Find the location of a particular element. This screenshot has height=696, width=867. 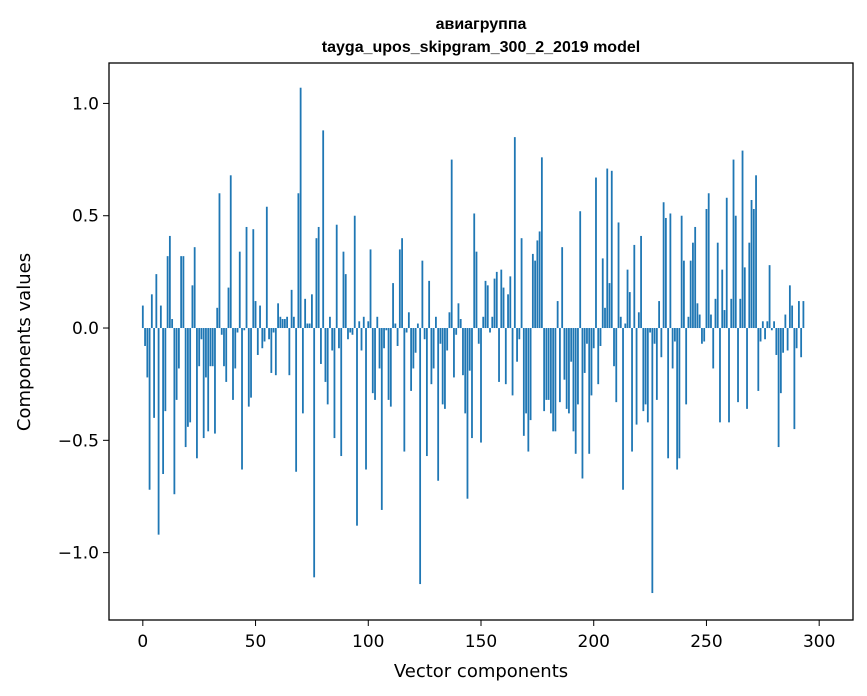

y-axis-ticks: −1.0 −0.5 0.0 0.5 1.0 is located at coordinates (83, 329).